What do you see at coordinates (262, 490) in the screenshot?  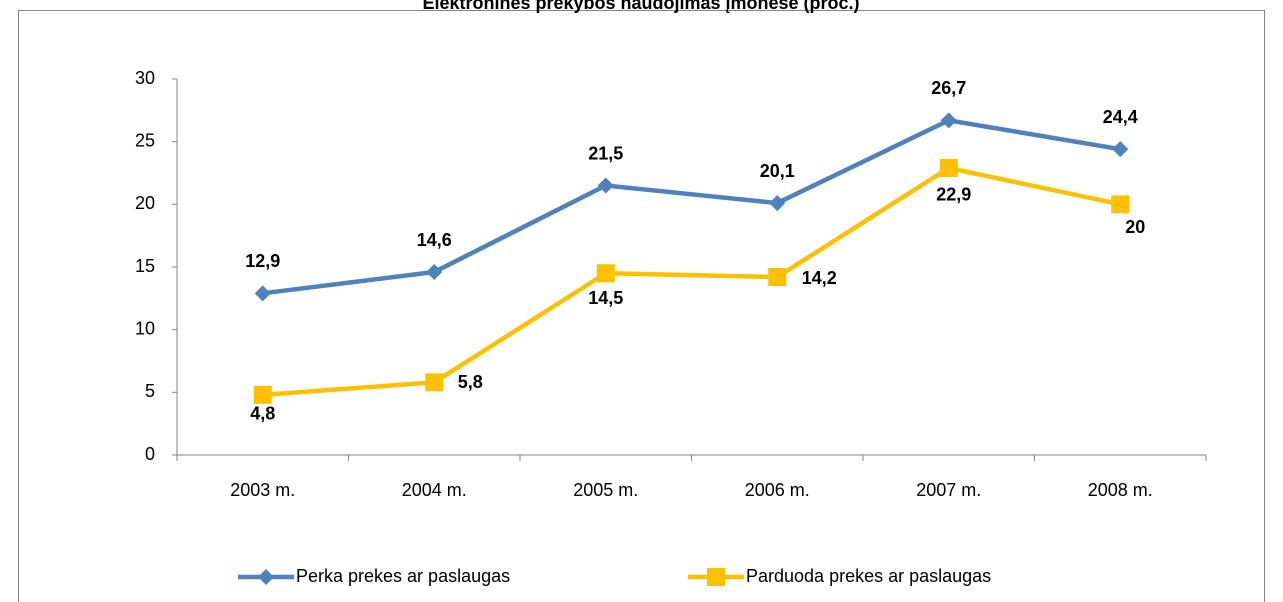 I see `x-tick-label: 2003 m.` at bounding box center [262, 490].